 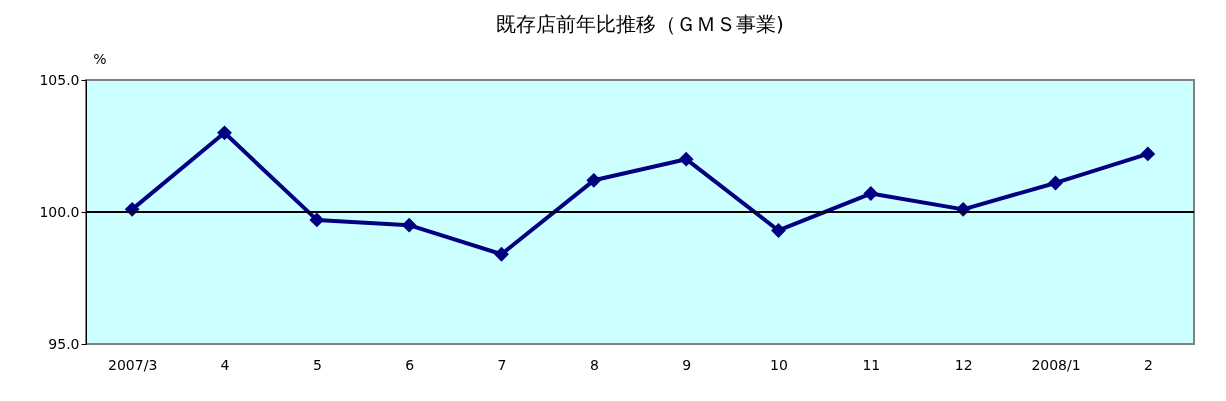 What do you see at coordinates (871, 364) in the screenshot?
I see `x-tick-label: 11` at bounding box center [871, 364].